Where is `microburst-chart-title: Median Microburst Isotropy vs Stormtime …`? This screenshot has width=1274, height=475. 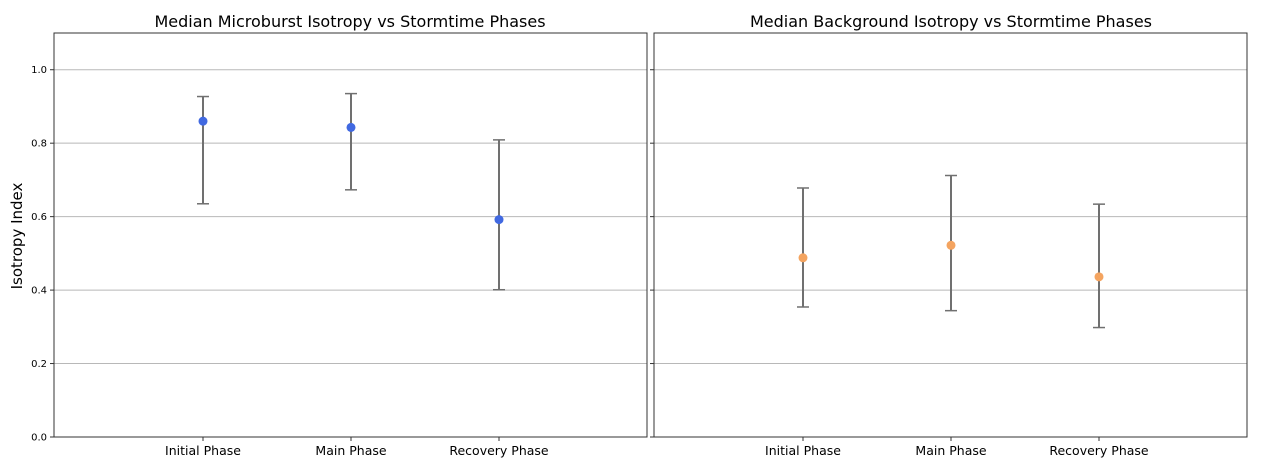 microburst-chart-title: Median Microburst Isotropy vs Stormtime … is located at coordinates (349, 21).